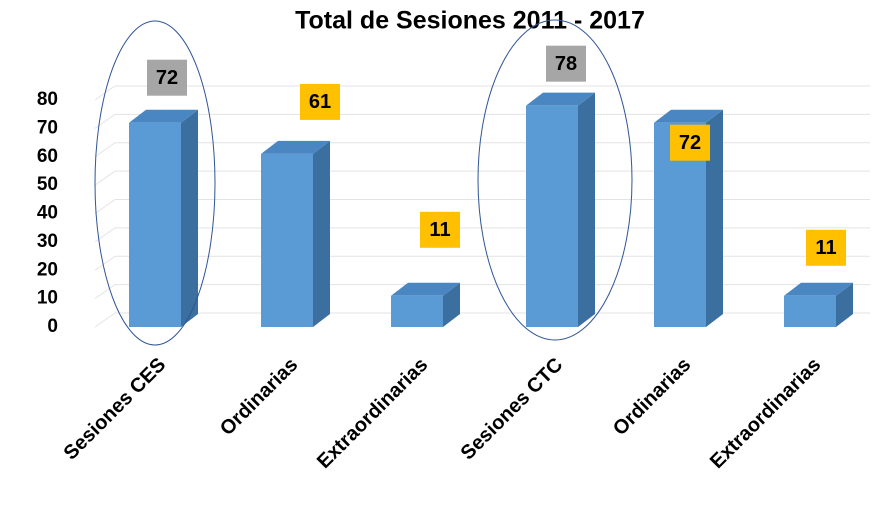 This screenshot has height=510, width=895. I want to click on value-label: 78, so click(566, 64).